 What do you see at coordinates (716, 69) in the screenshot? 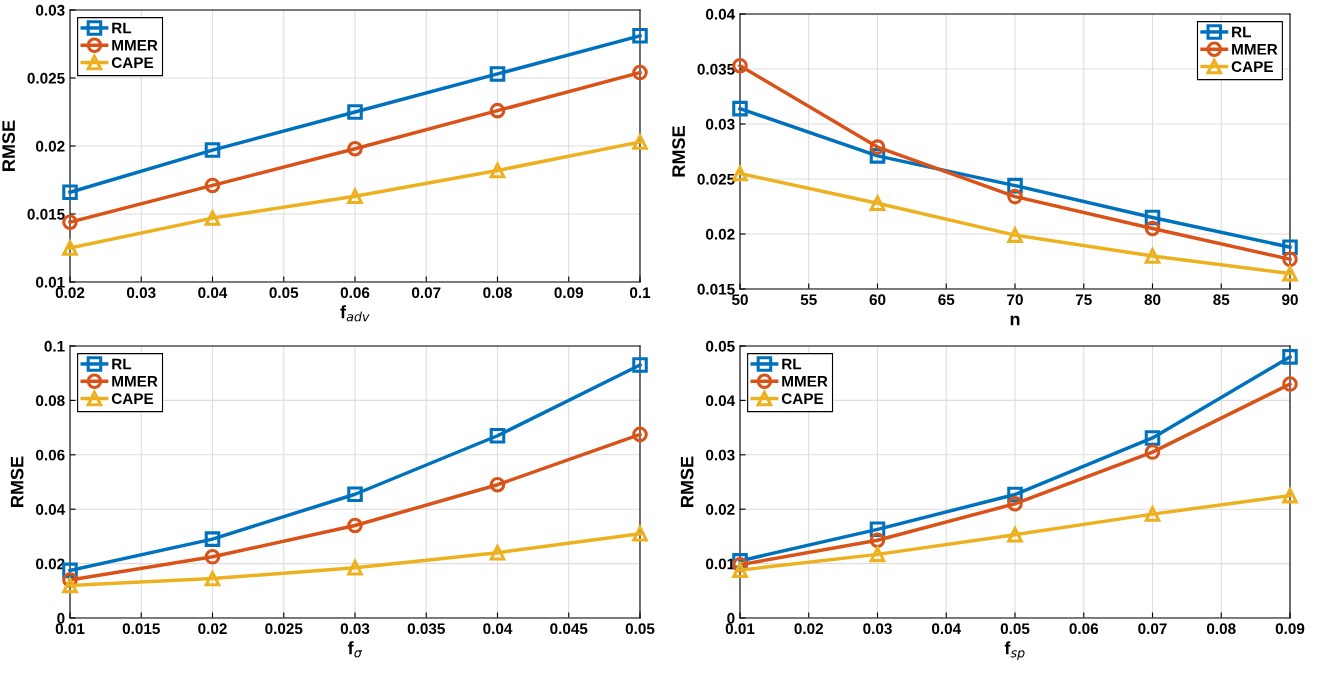
I see `y-tick-label: 0.035` at bounding box center [716, 69].